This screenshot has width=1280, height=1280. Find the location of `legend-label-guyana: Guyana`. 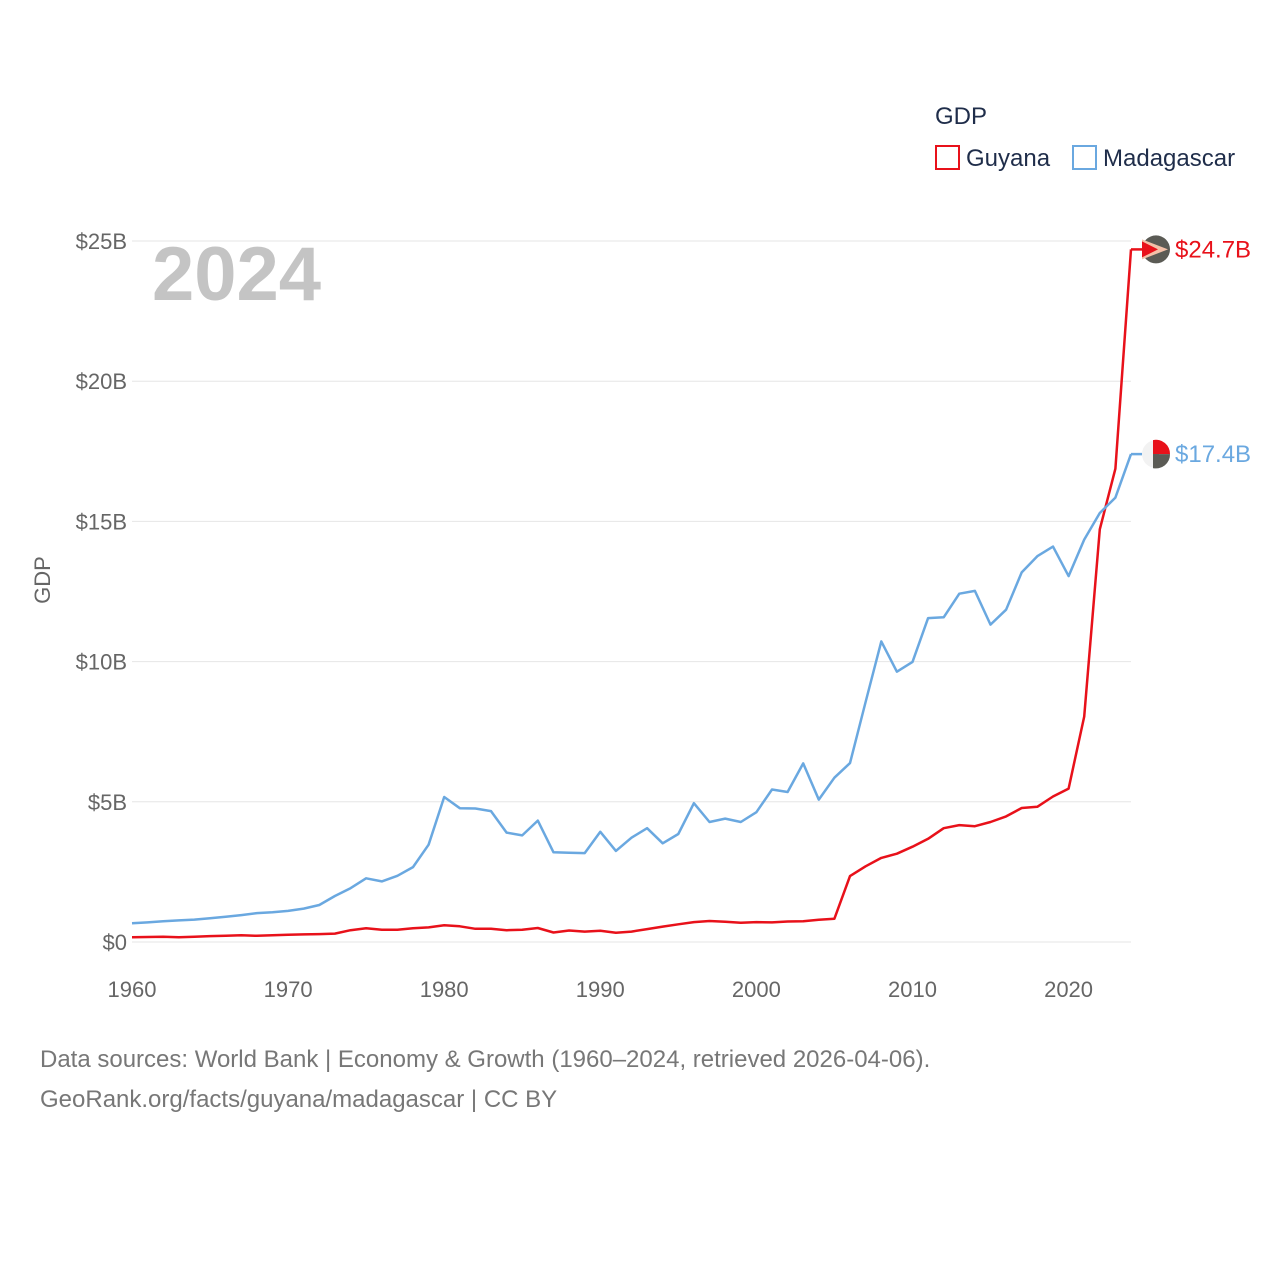

legend-label-guyana: Guyana is located at coordinates (1008, 158).